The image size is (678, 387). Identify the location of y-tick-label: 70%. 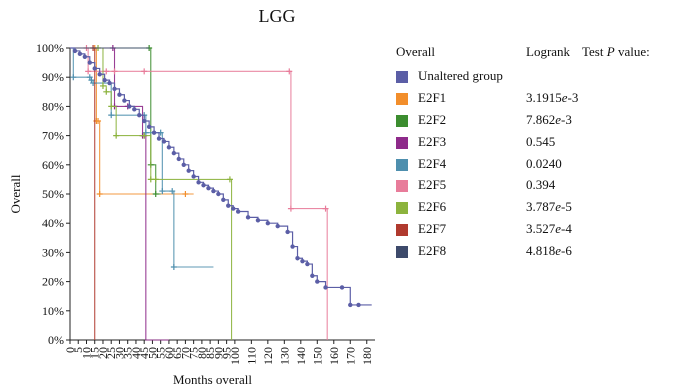
(53, 136).